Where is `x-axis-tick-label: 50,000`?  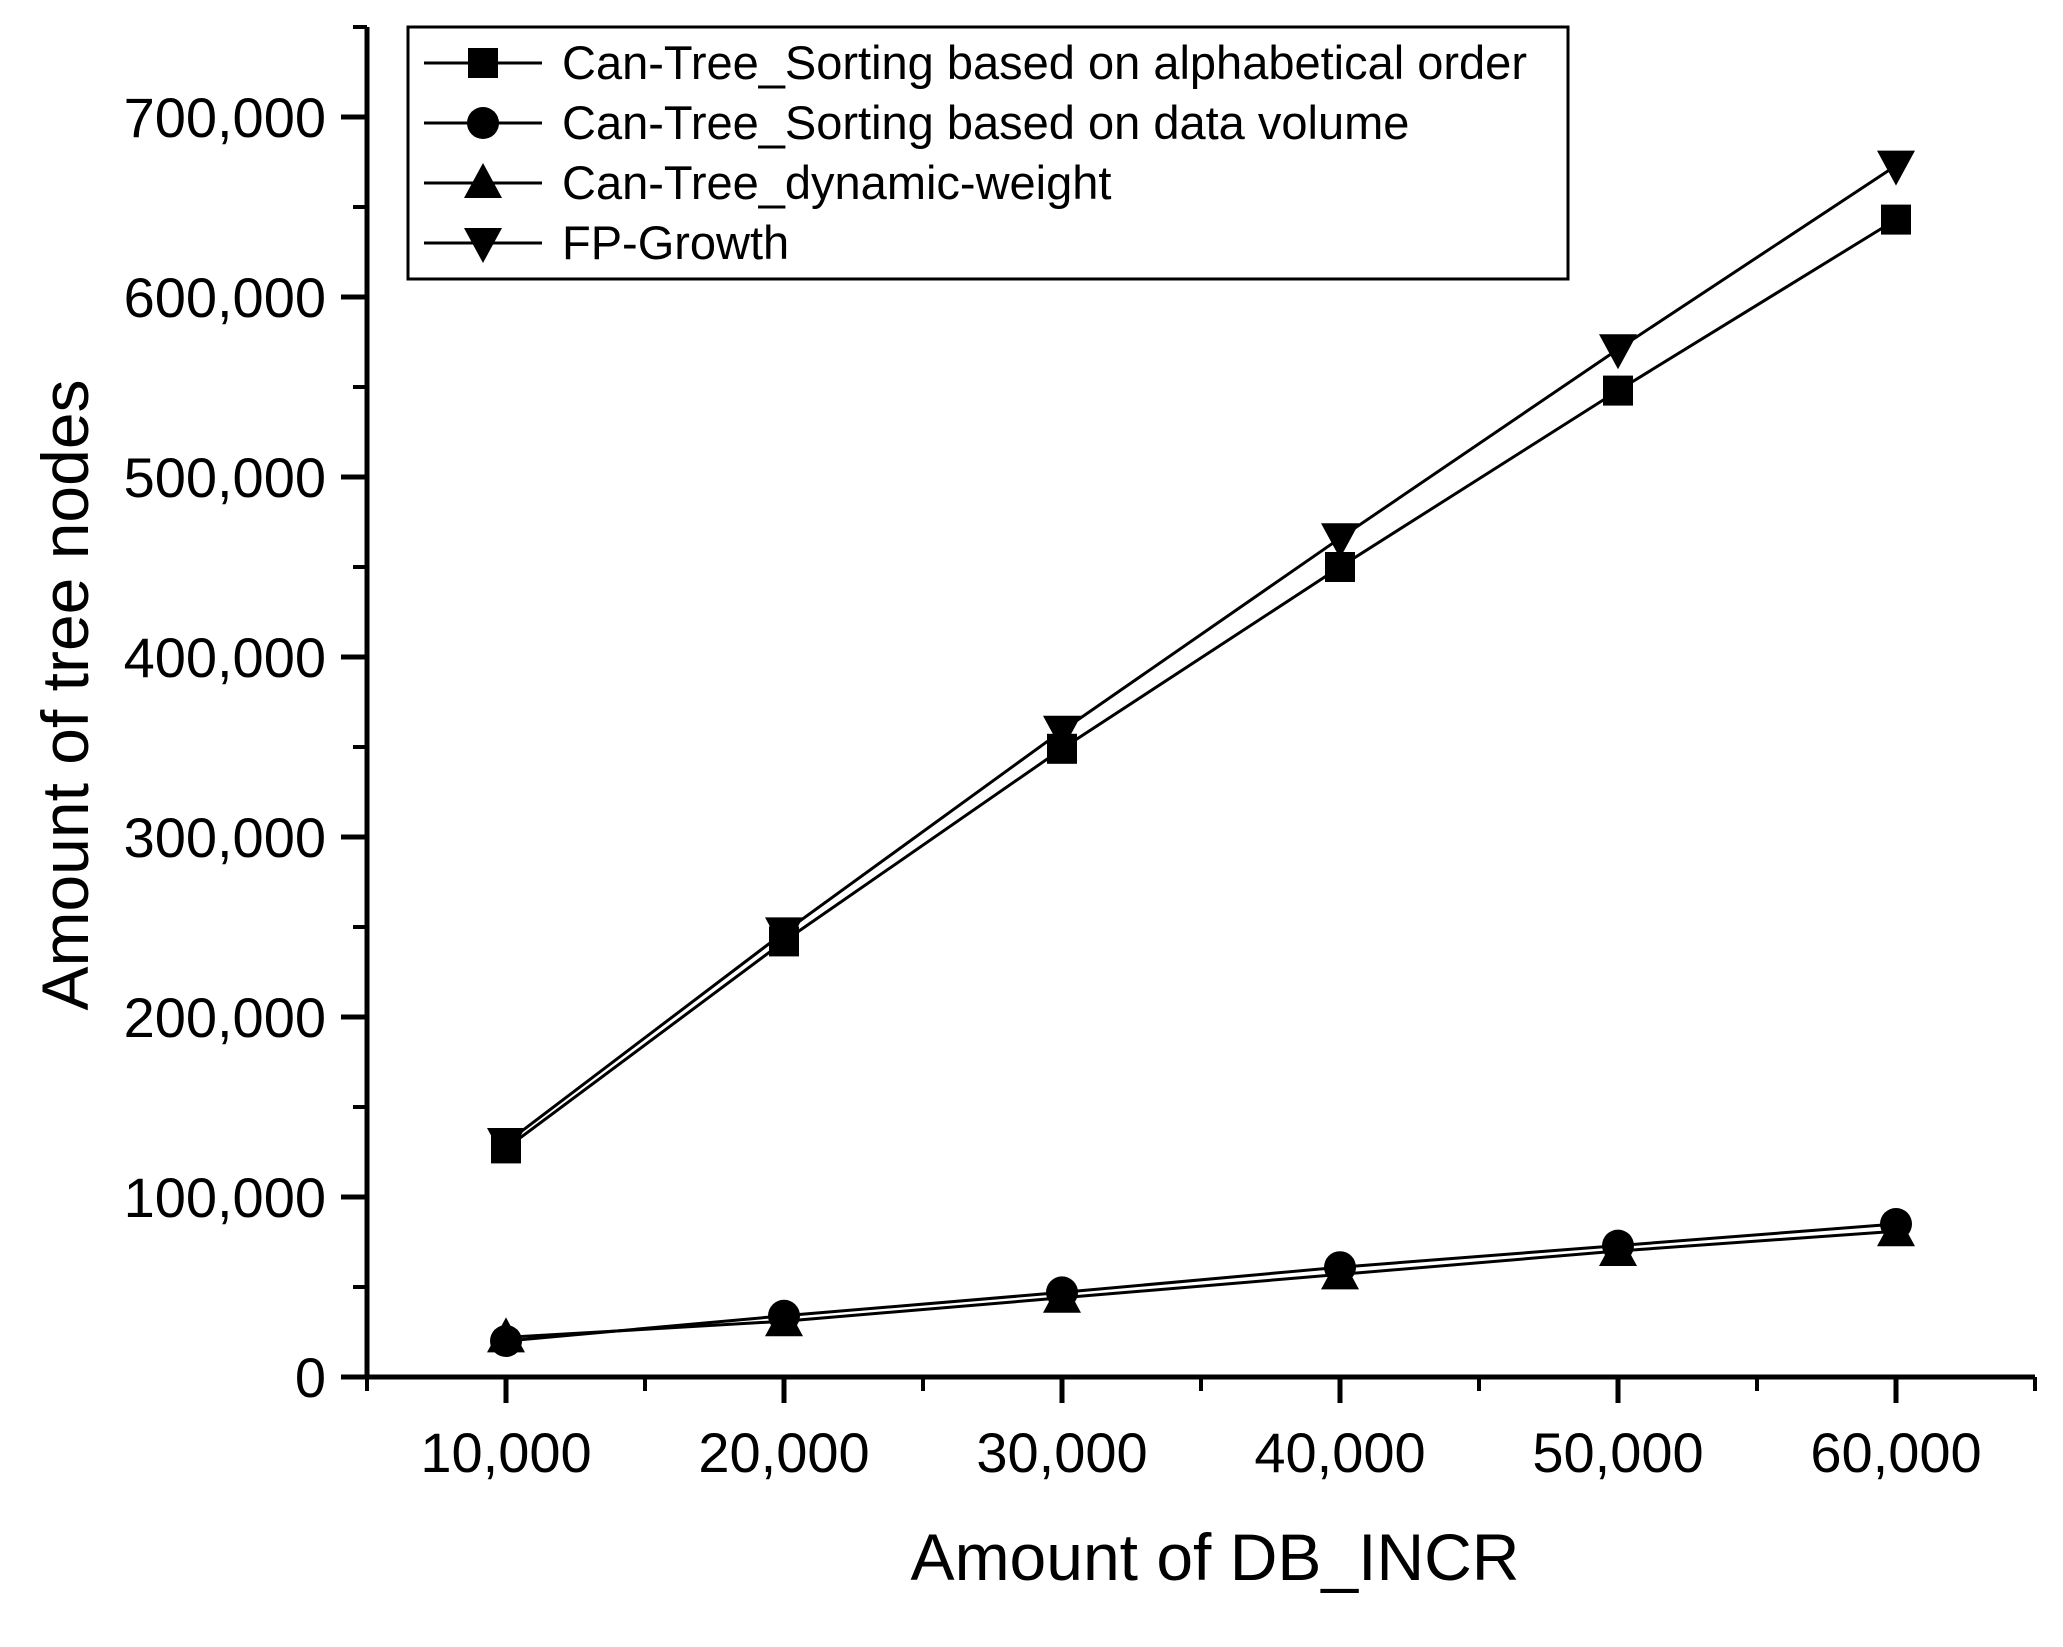
x-axis-tick-label: 50,000 is located at coordinates (1617, 1452).